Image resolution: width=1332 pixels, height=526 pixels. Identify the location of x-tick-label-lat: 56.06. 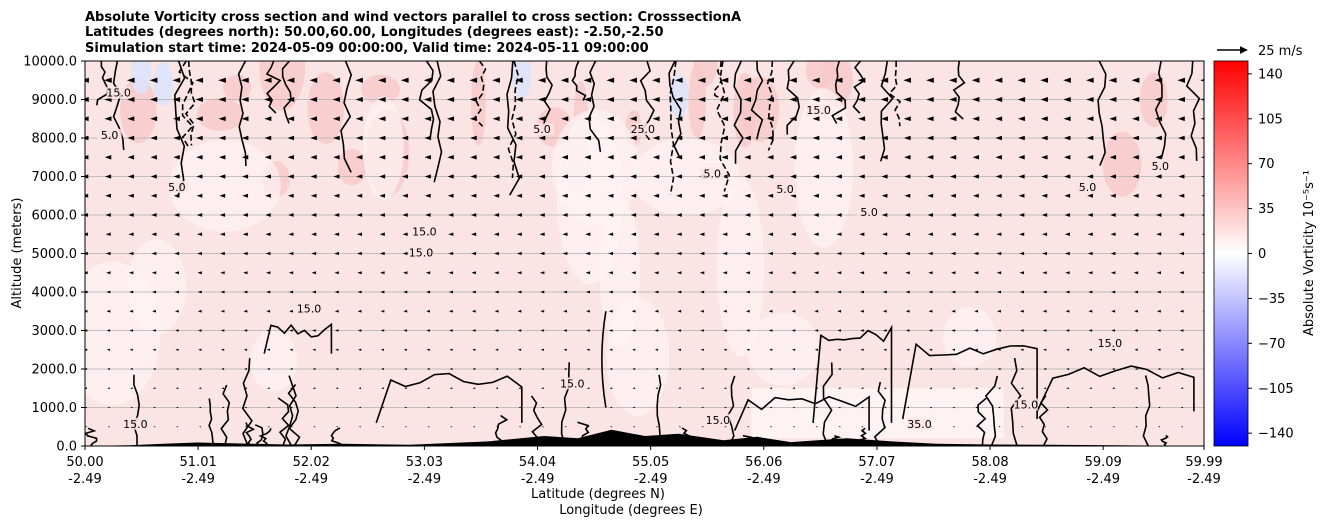
(763, 462).